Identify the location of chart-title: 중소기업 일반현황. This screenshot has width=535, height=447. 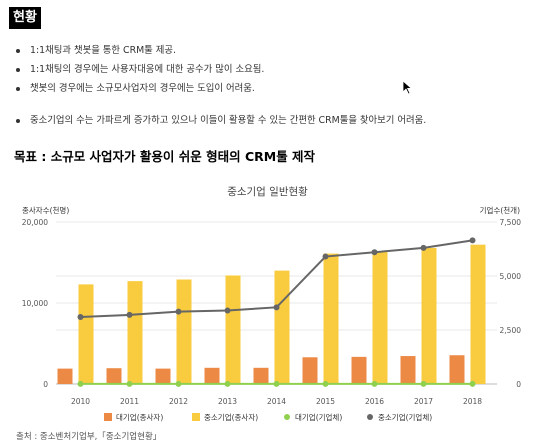
(267, 192).